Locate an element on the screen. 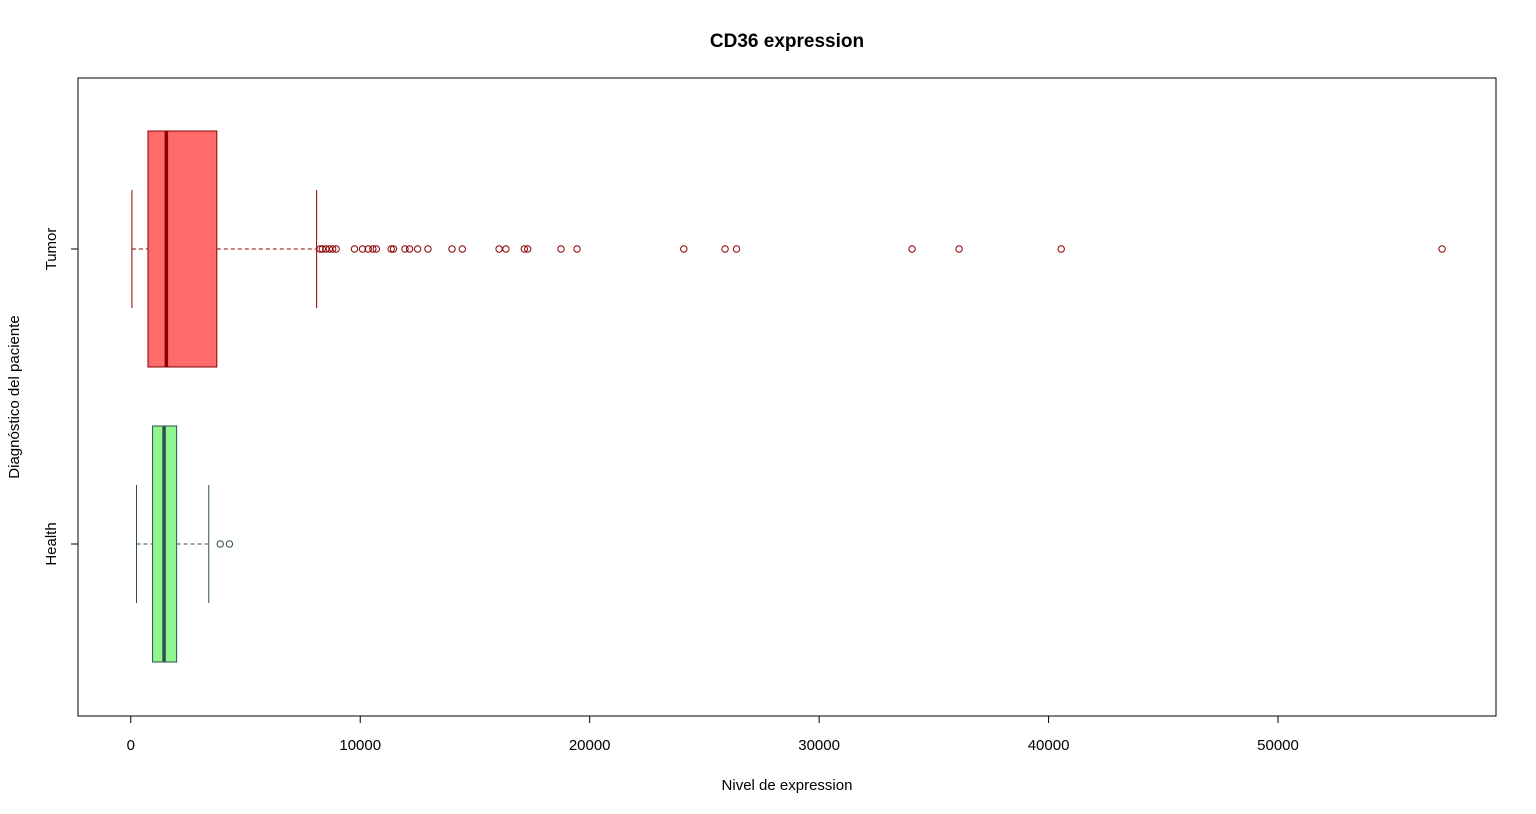  x-tick-label: 30000 is located at coordinates (819, 745).